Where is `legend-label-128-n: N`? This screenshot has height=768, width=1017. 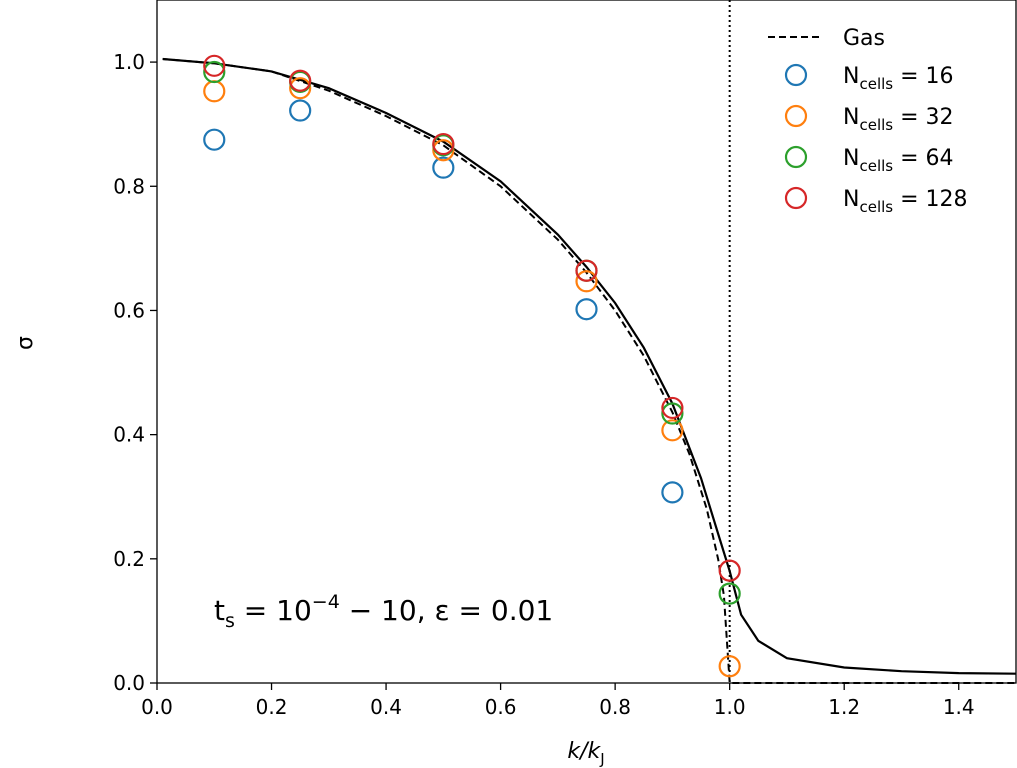 legend-label-128-n: N is located at coordinates (851, 199).